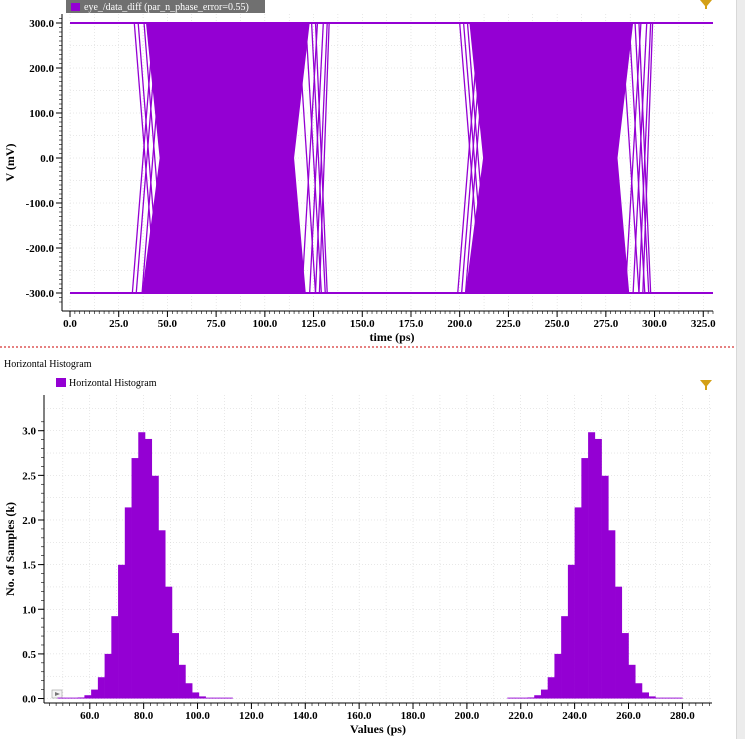 The height and width of the screenshot is (739, 745). What do you see at coordinates (305, 716) in the screenshot?
I see `hist-x-tick-label: 140.0` at bounding box center [305, 716].